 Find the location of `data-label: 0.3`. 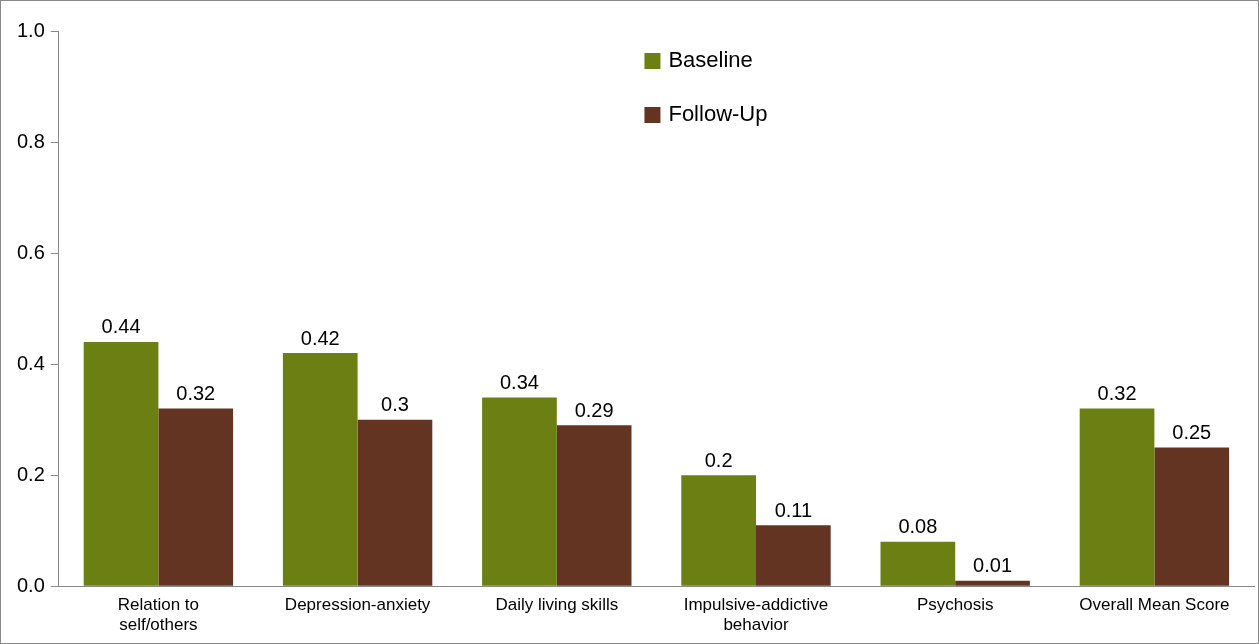

data-label: 0.3 is located at coordinates (395, 404).